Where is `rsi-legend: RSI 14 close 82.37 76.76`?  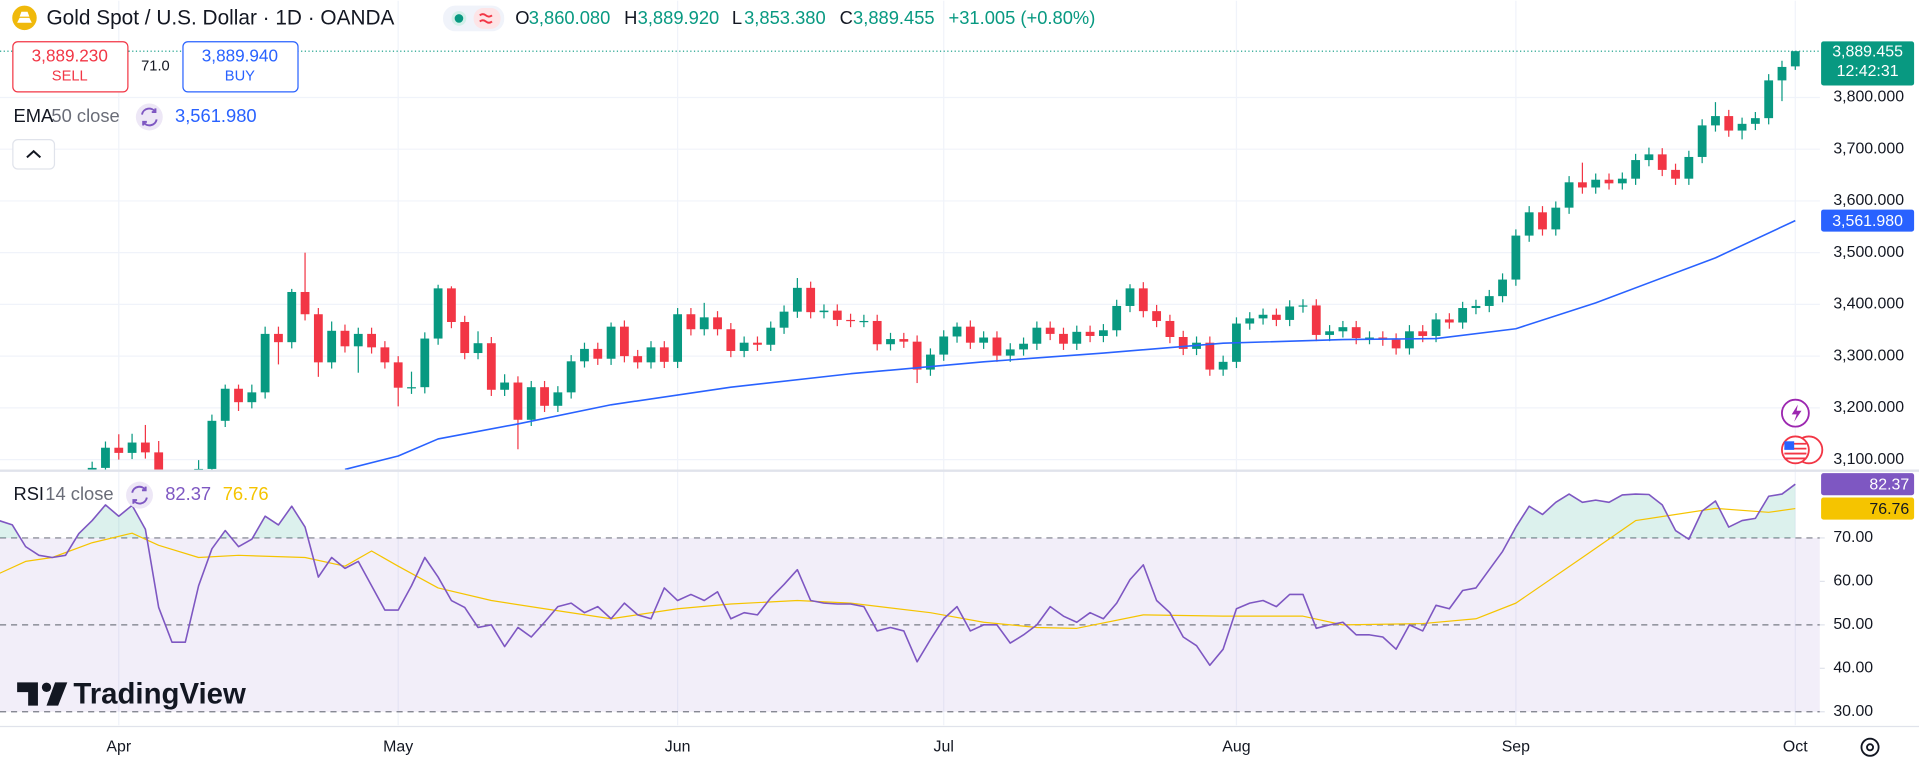
rsi-legend: RSI 14 close 82.37 76.76 is located at coordinates (141, 495).